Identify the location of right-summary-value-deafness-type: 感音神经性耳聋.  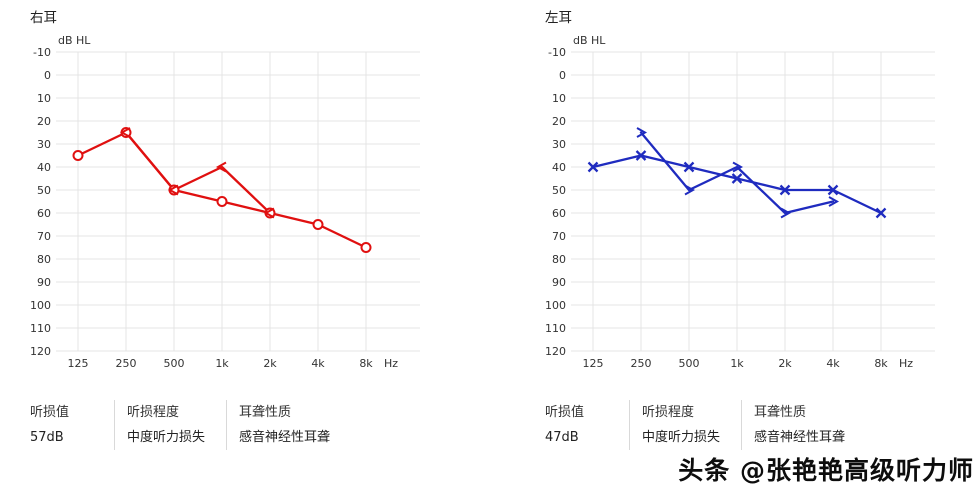
(344, 437).